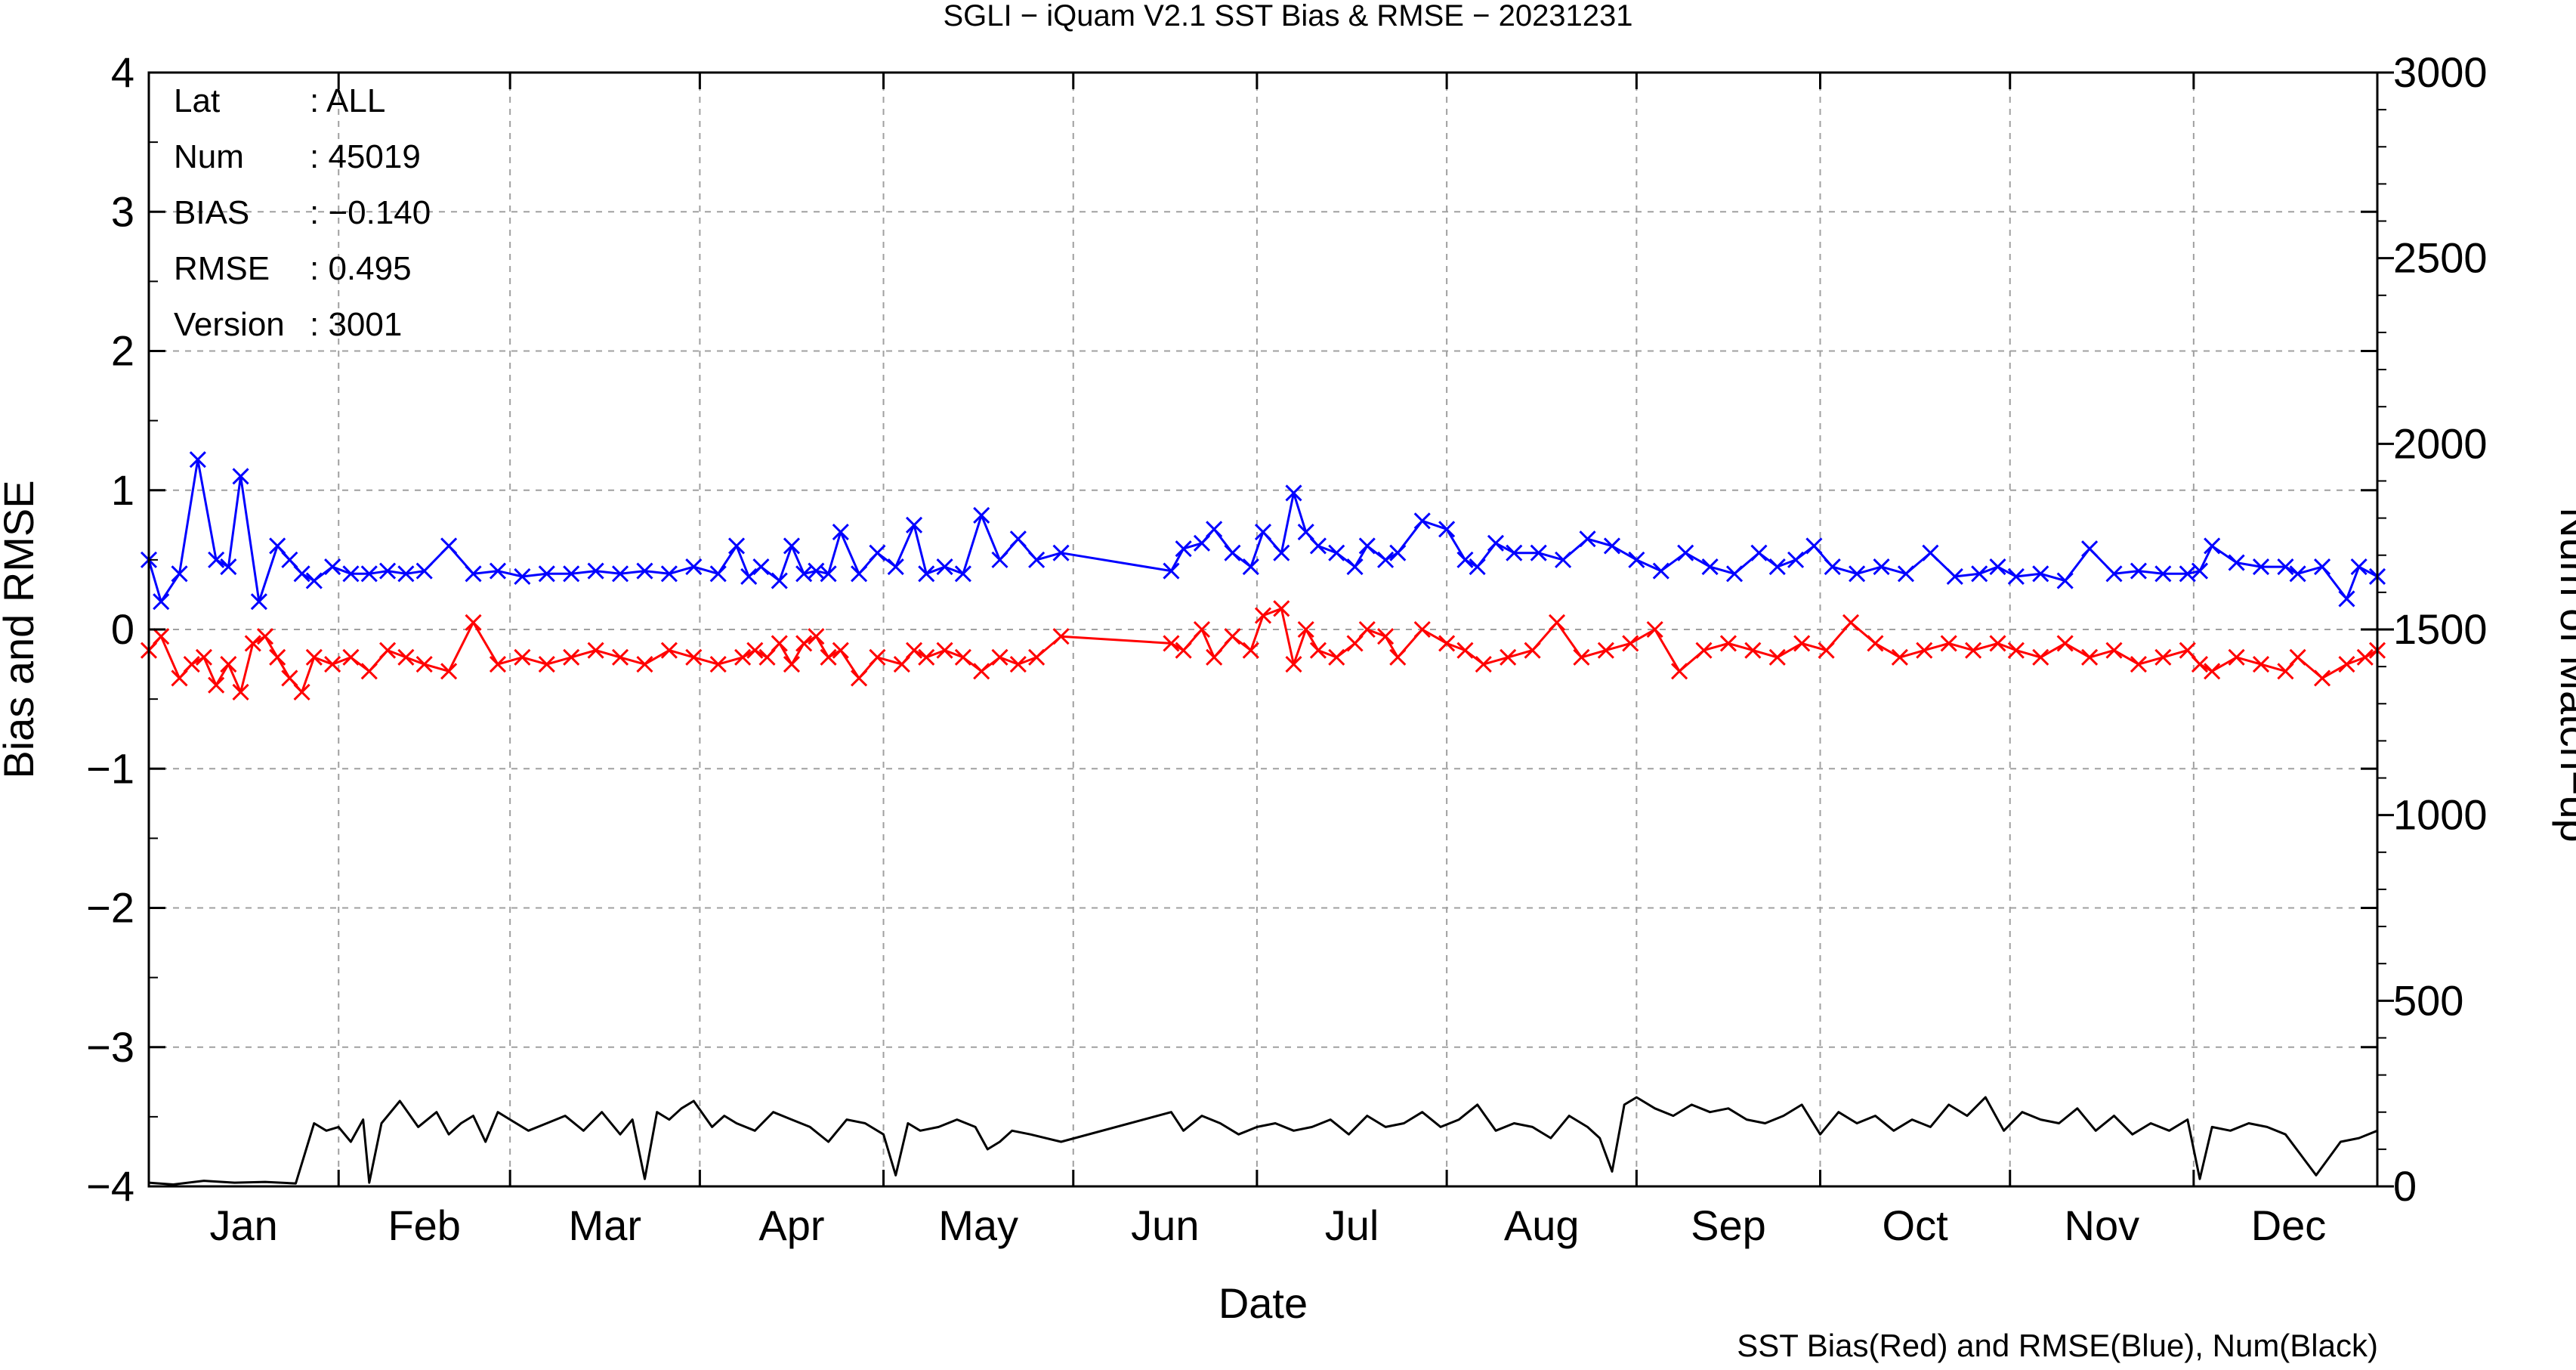  Describe the element at coordinates (209, 156) in the screenshot. I see `stat-key: Num` at that location.